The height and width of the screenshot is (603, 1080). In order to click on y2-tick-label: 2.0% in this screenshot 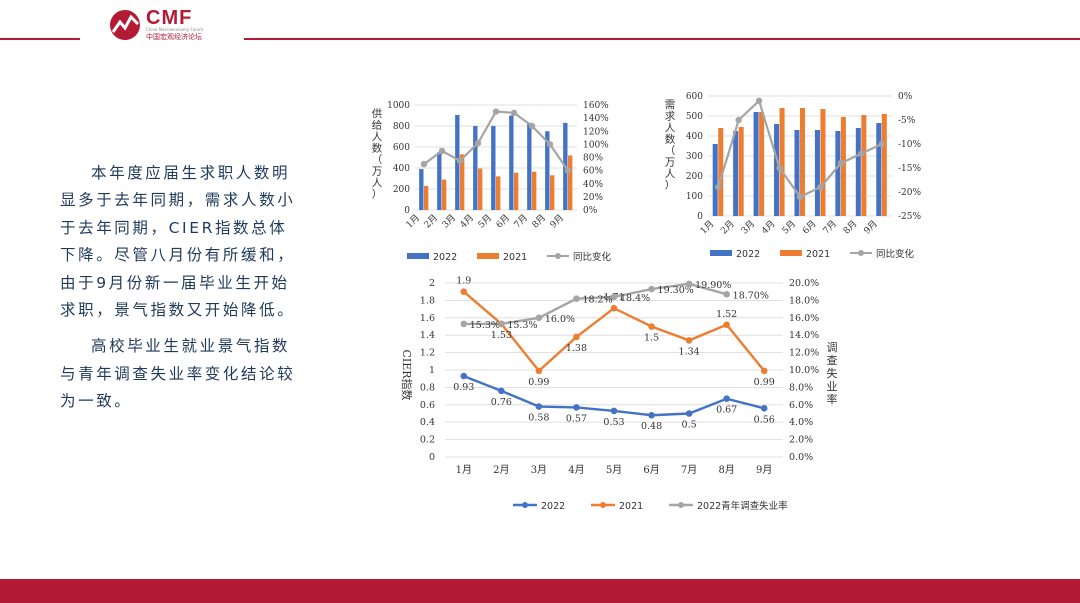, I will do `click(801, 440)`.